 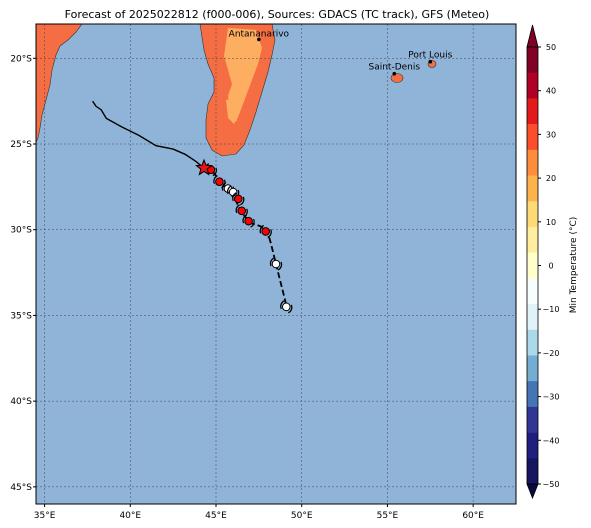 What do you see at coordinates (532, 491) in the screenshot?
I see `colorbar-arrow-bottom` at bounding box center [532, 491].